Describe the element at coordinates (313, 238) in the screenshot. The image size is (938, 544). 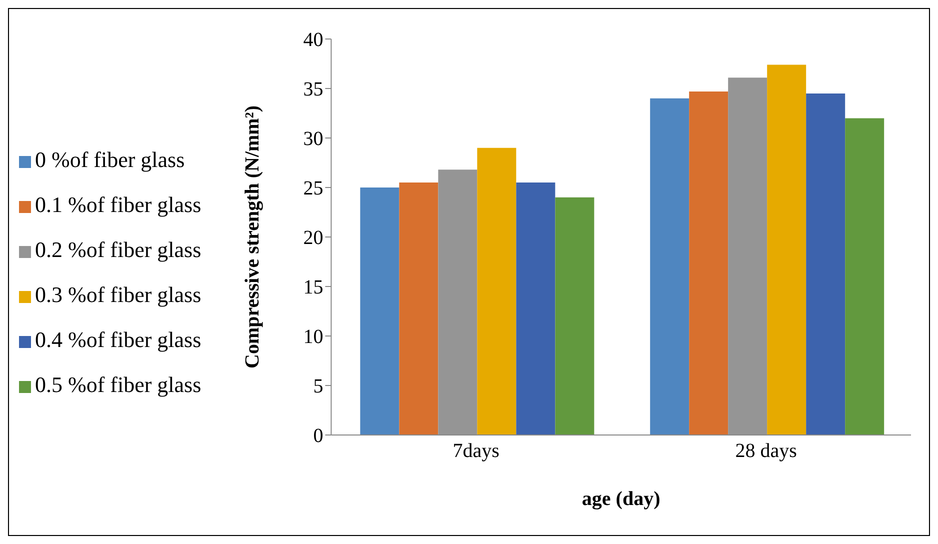
I see `y-tick-label: 20` at that location.